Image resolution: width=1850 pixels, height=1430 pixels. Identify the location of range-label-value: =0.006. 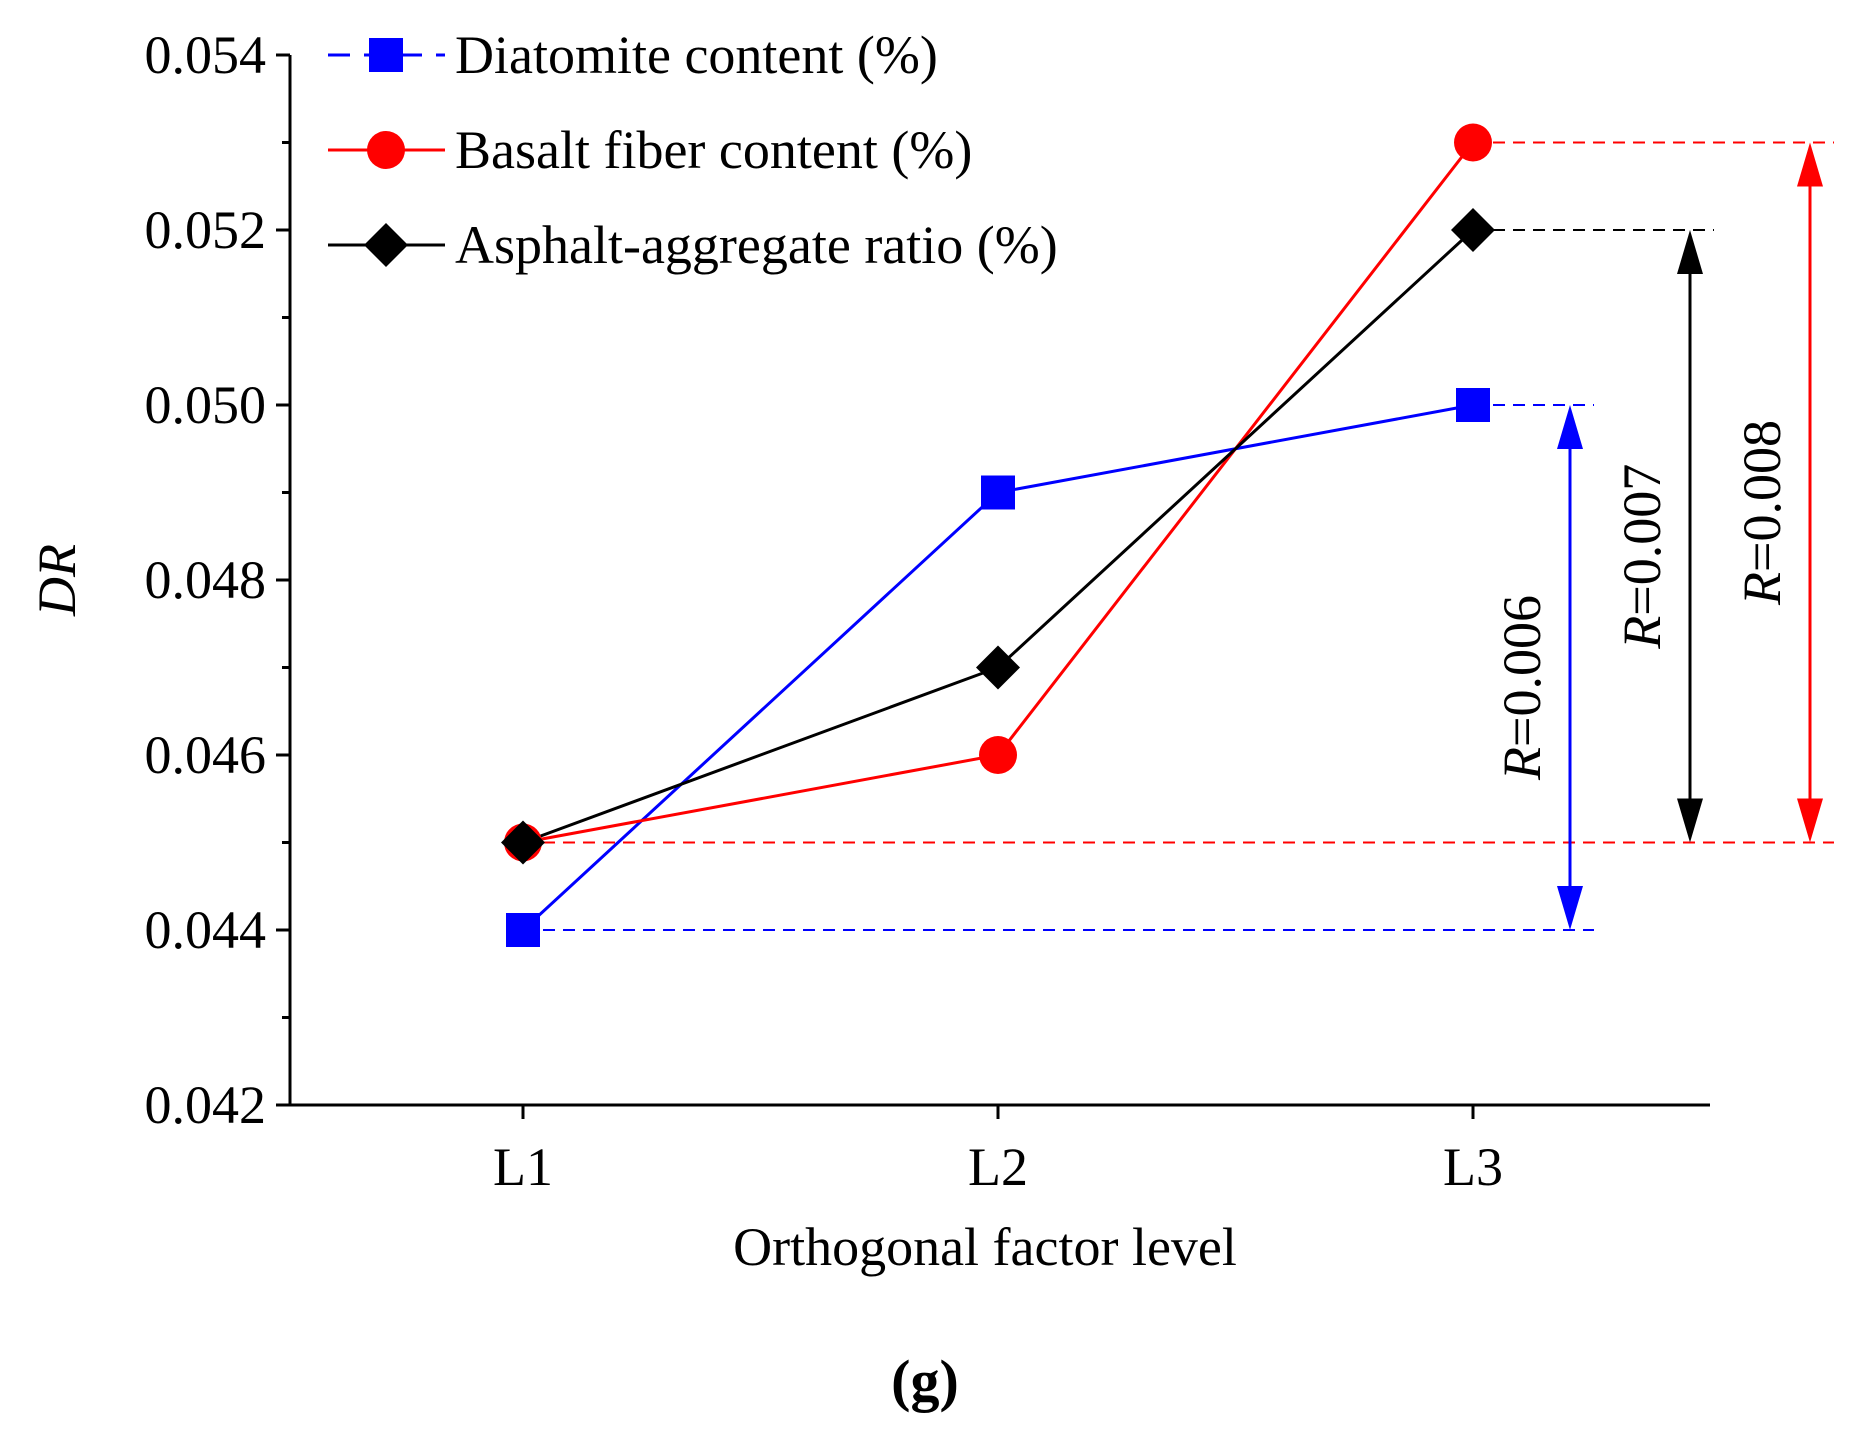
(1522, 671).